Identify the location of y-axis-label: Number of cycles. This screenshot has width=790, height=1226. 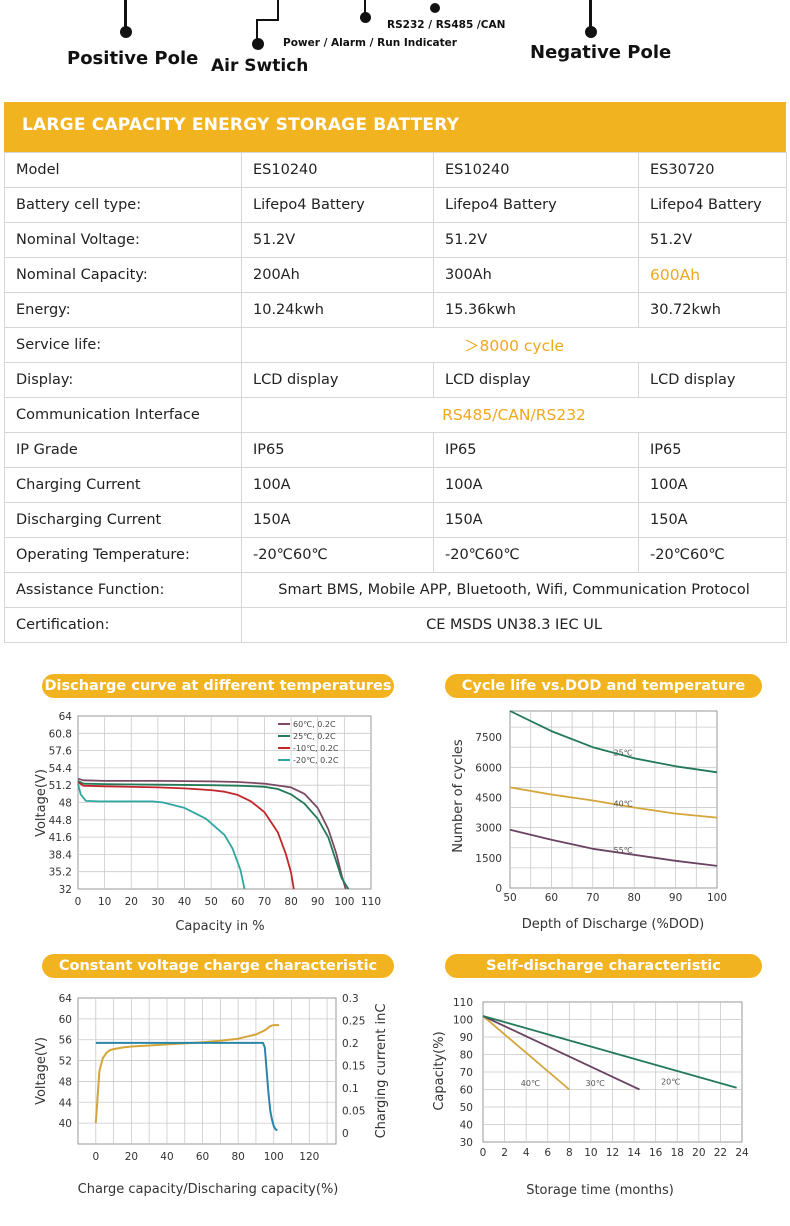
(458, 796).